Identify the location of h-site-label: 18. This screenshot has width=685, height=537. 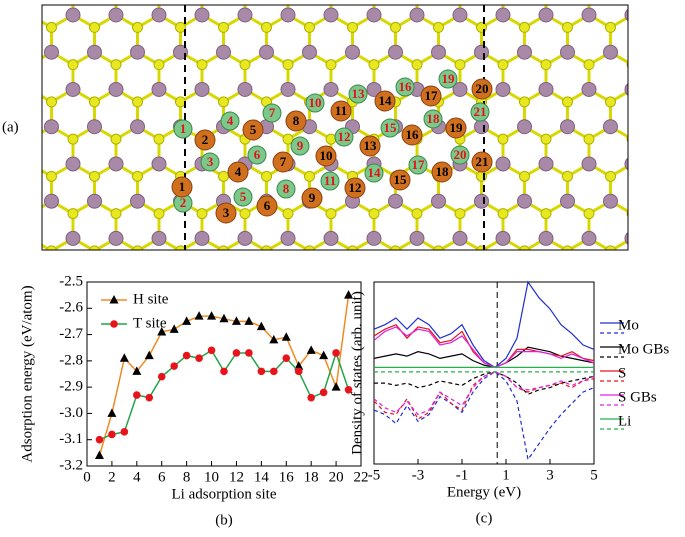
(443, 171).